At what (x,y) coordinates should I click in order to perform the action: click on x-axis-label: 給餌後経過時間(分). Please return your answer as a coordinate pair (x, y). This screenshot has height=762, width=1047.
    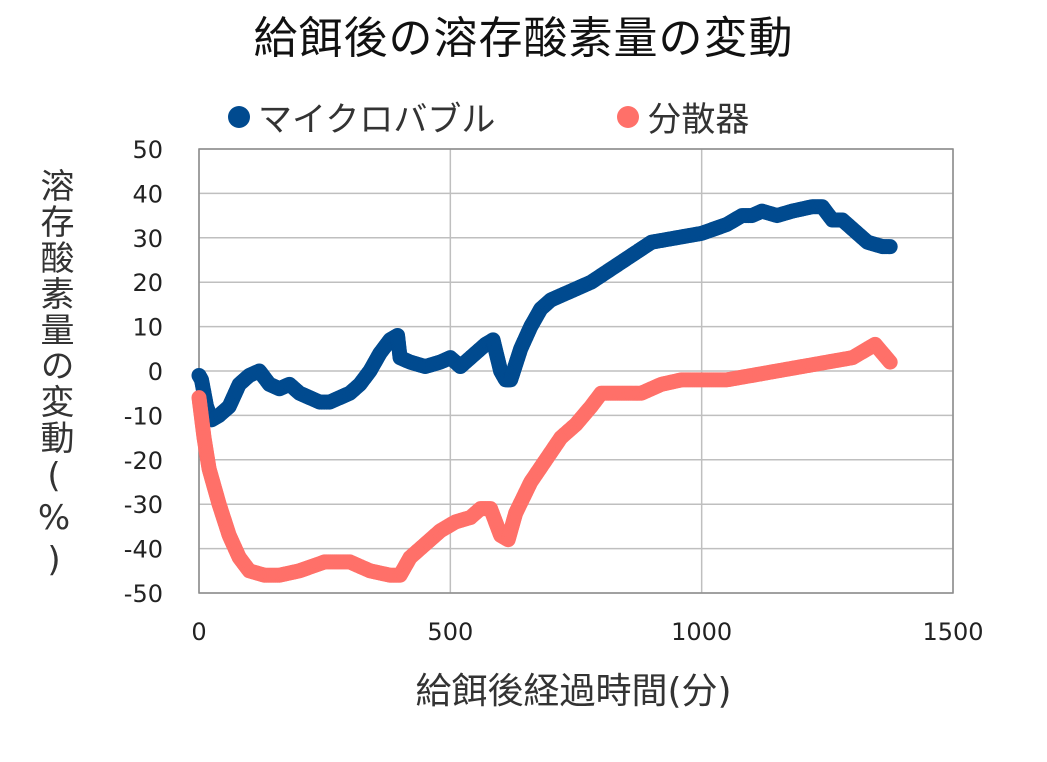
    Looking at the image, I should click on (573, 691).